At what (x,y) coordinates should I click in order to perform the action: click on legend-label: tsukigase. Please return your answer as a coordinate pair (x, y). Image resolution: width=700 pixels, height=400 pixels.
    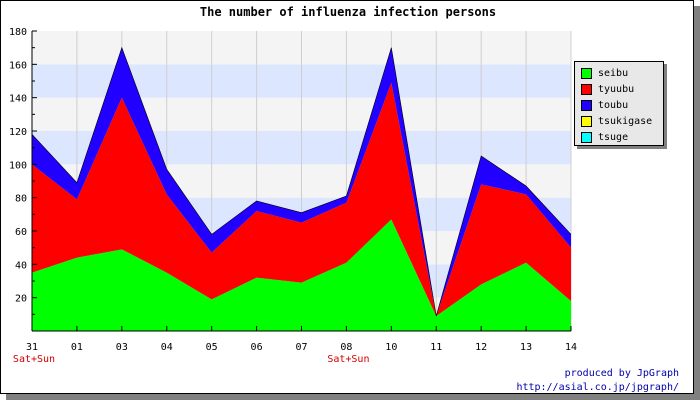
    Looking at the image, I should click on (625, 121).